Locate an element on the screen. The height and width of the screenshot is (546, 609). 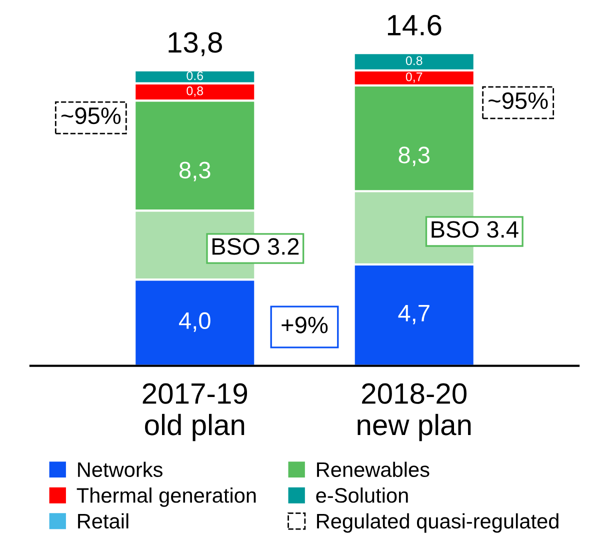
data-label: 0.8 is located at coordinates (414, 61).